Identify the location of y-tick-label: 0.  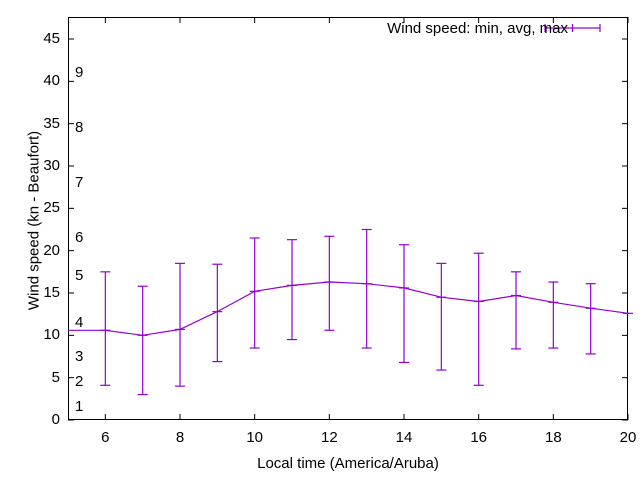
(55, 419).